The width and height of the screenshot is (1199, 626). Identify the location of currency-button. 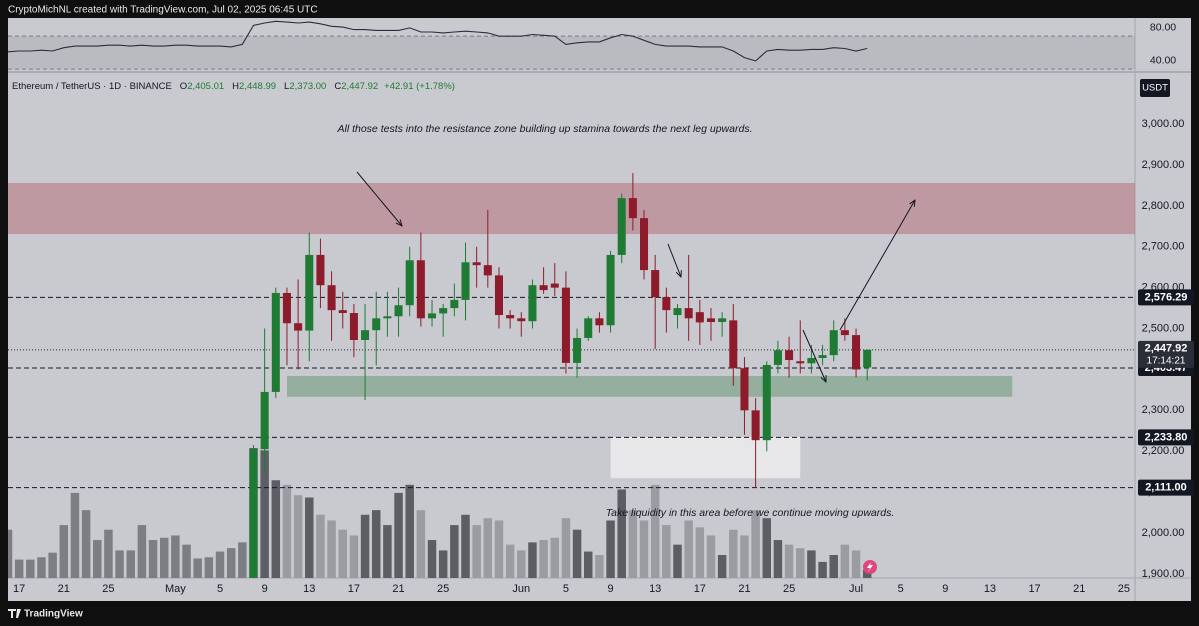
(1155, 88).